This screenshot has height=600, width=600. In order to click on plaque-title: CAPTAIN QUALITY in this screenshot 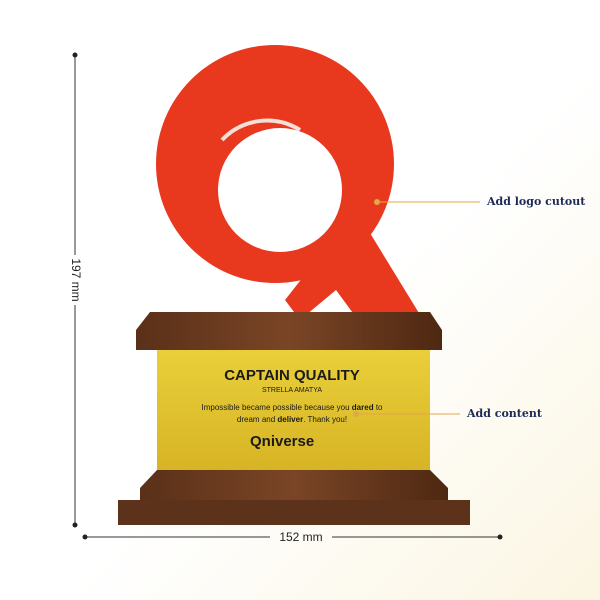, I will do `click(292, 375)`.